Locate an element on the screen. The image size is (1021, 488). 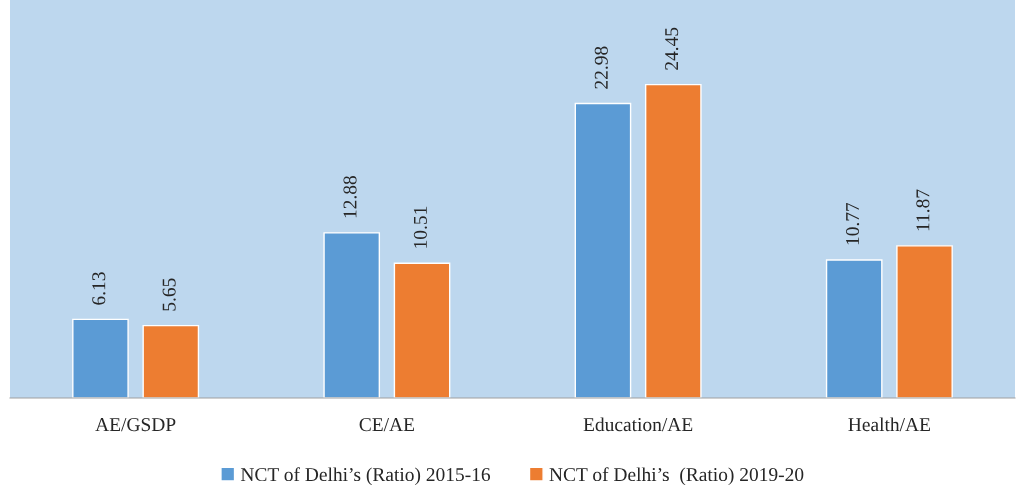
data-label: 11.87 is located at coordinates (923, 210).